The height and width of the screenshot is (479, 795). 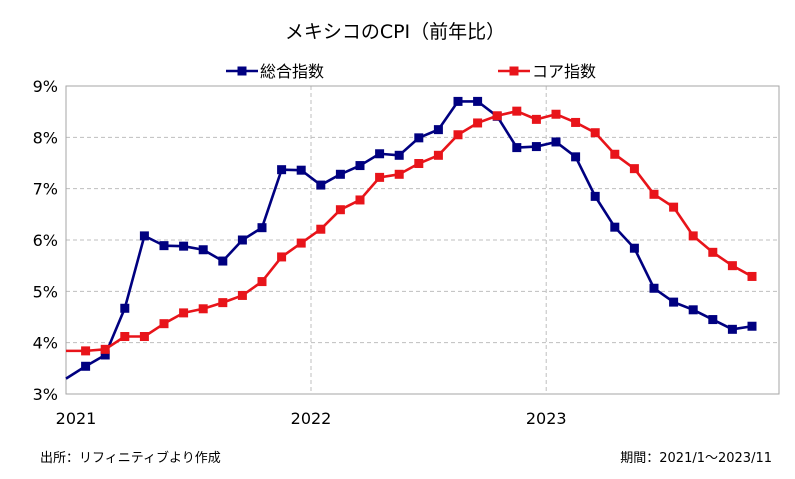 What do you see at coordinates (311, 418) in the screenshot?
I see `x-tick-label: 2022` at bounding box center [311, 418].